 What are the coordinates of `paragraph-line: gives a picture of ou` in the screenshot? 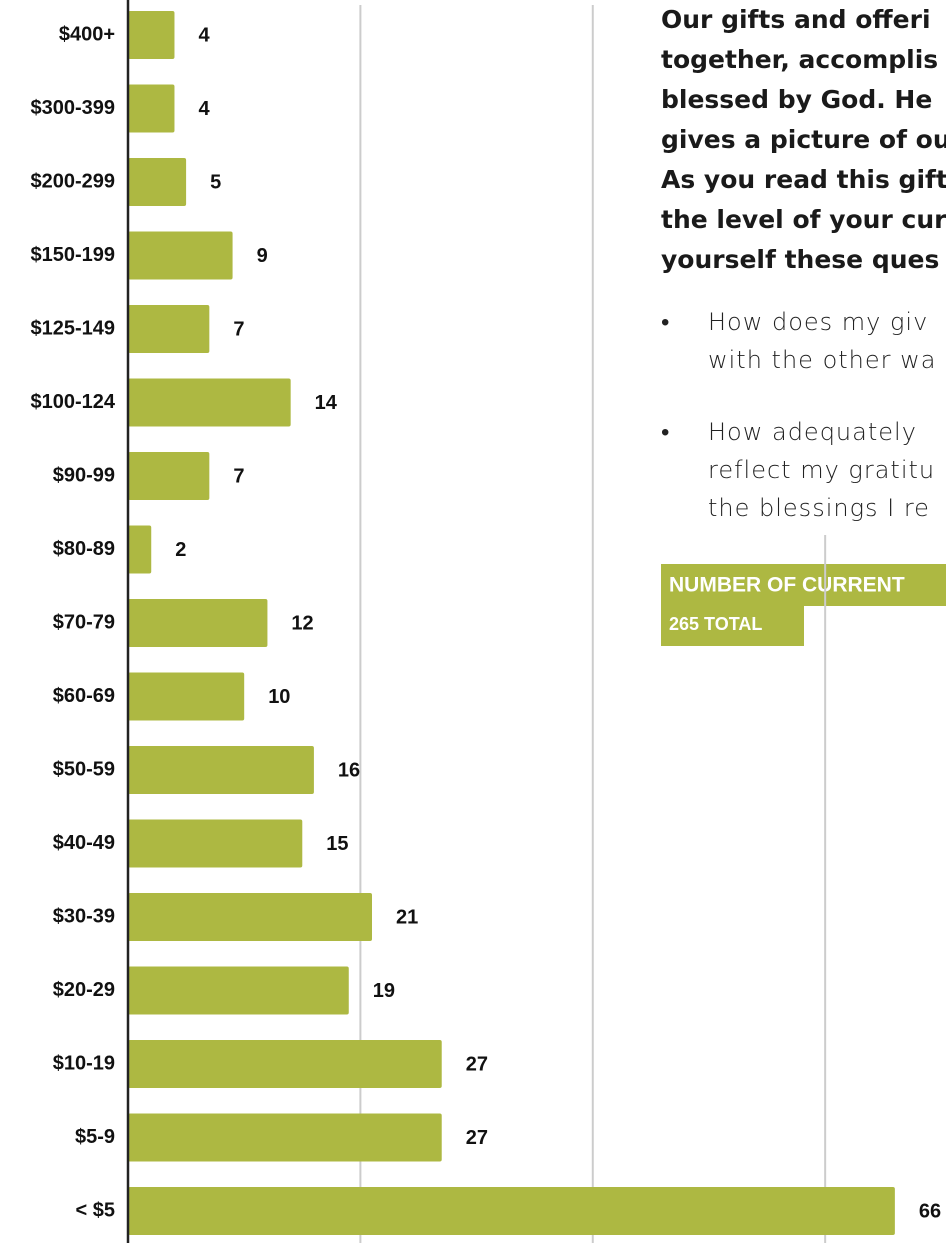 It's located at (803, 139).